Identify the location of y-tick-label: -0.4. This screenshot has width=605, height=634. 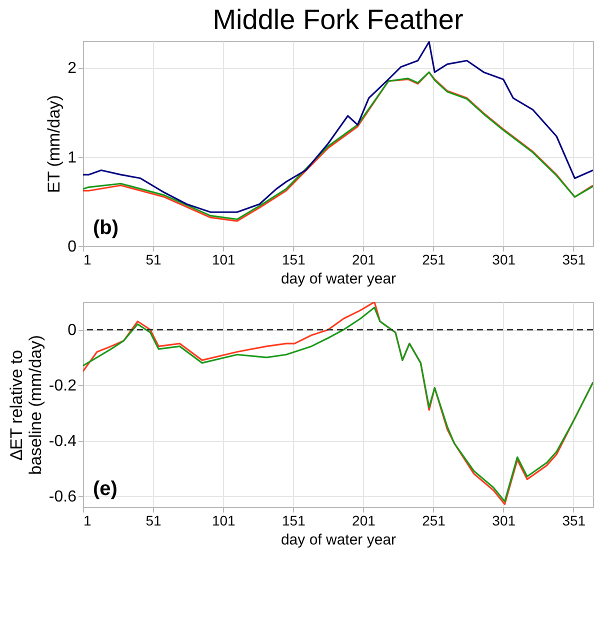
(62, 441).